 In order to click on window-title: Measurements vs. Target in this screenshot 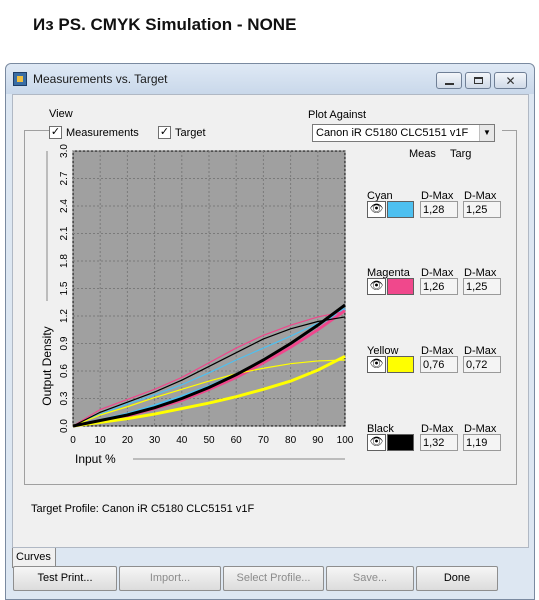, I will do `click(100, 79)`.